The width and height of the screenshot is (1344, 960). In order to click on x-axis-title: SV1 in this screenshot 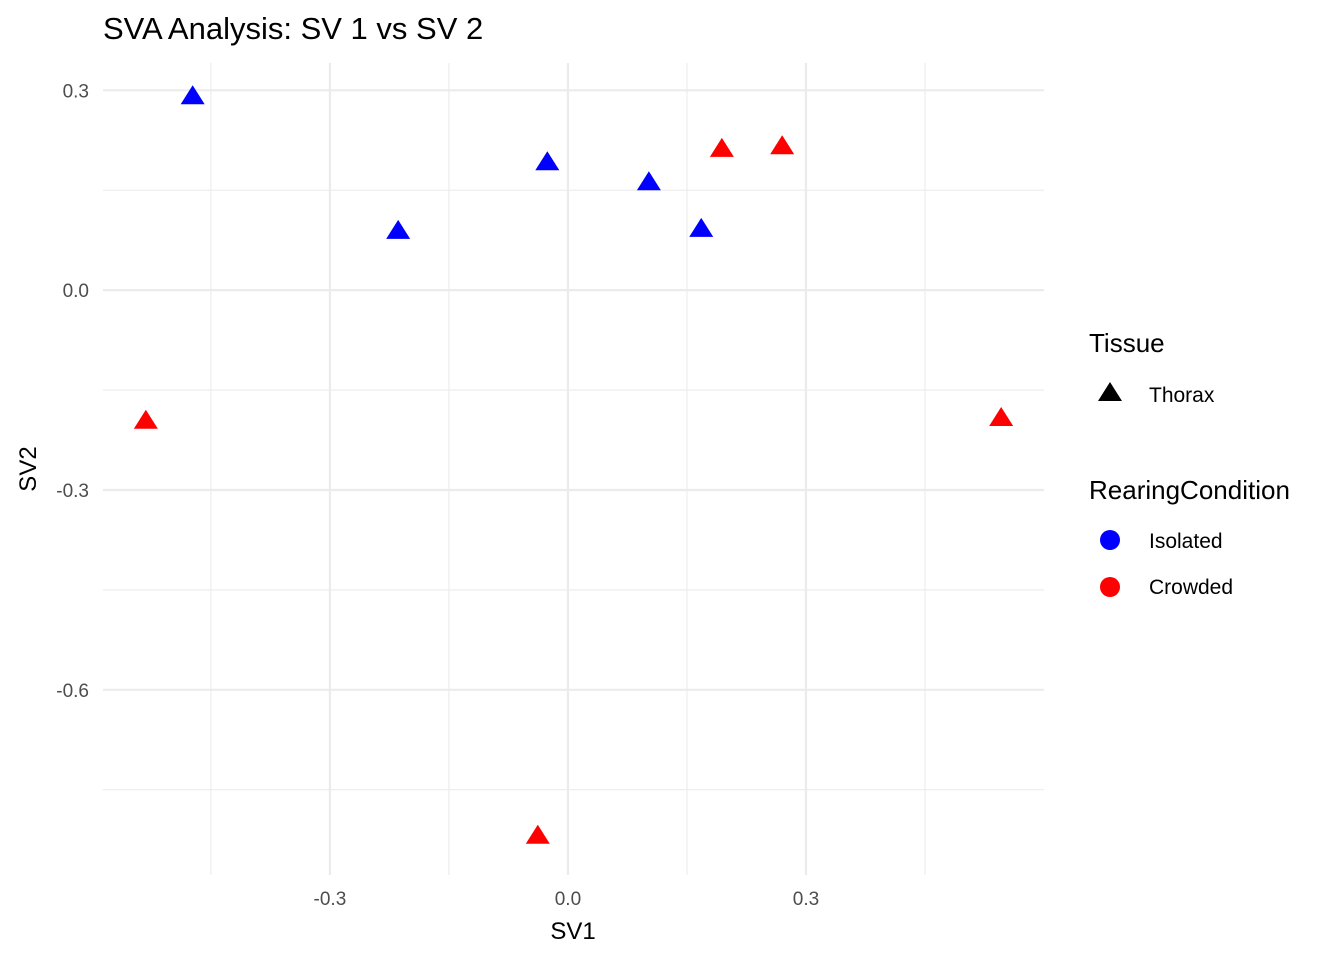, I will do `click(572, 931)`.